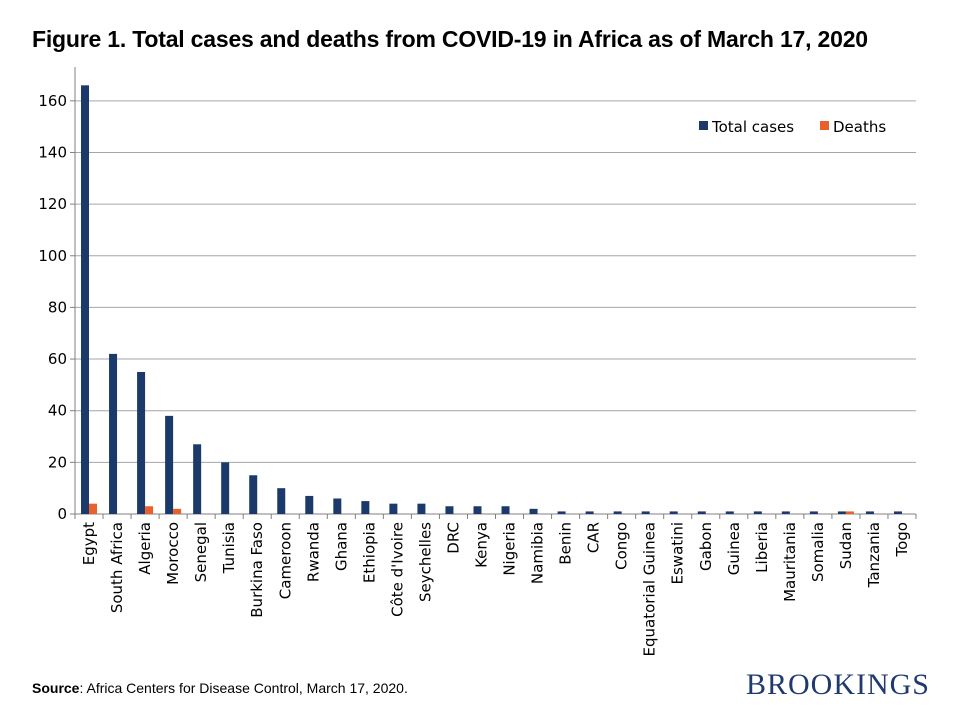  What do you see at coordinates (425, 562) in the screenshot?
I see `x-category-label: Seychelles` at bounding box center [425, 562].